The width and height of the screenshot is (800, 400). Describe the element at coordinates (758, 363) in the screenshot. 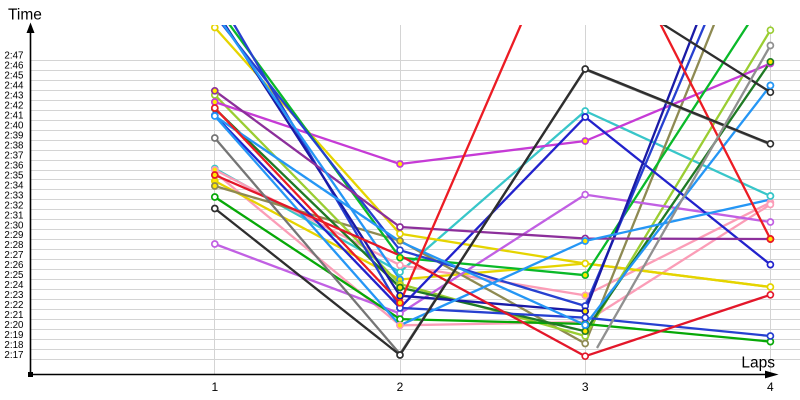

I see `svg-text: Laps` at that location.